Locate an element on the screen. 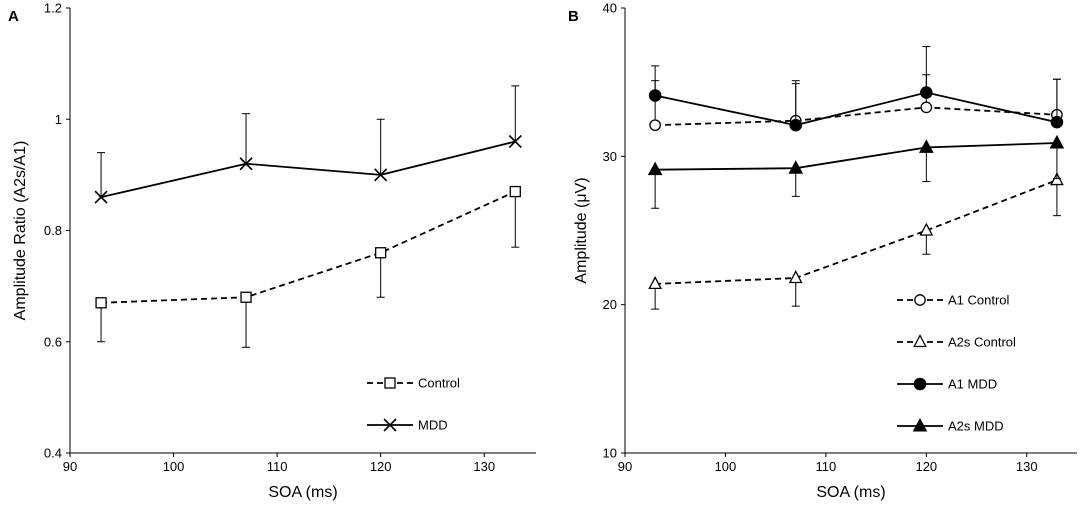  series-a2s-mdd is located at coordinates (856, 171).